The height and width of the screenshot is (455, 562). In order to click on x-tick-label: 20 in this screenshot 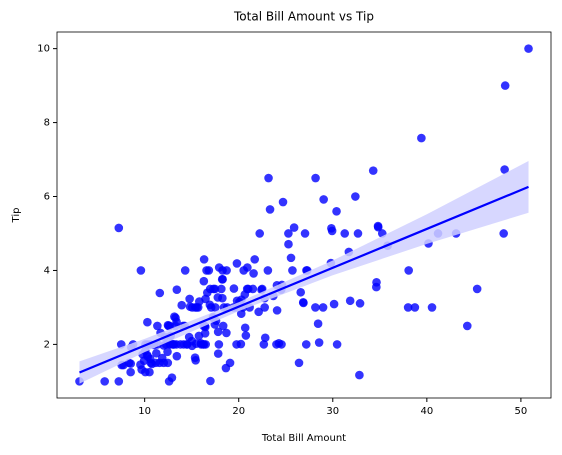, I will do `click(238, 411)`.